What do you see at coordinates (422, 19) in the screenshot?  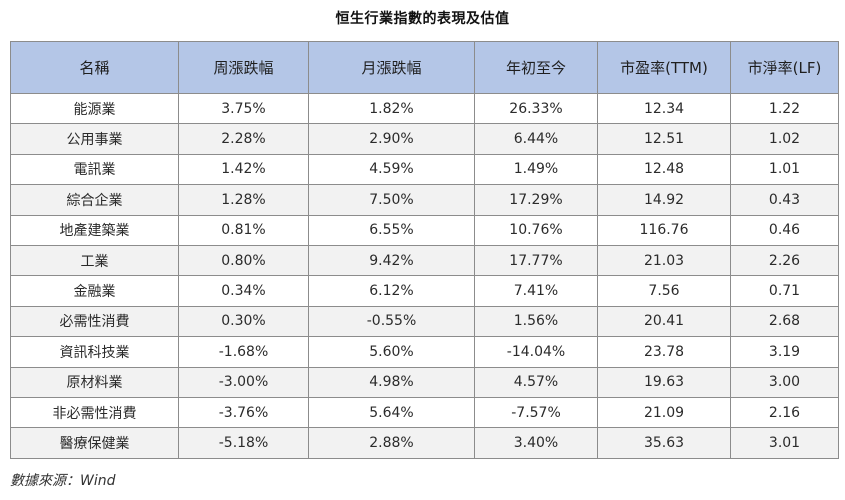 I see `table-title: 恒生行業指數的表現及估值` at bounding box center [422, 19].